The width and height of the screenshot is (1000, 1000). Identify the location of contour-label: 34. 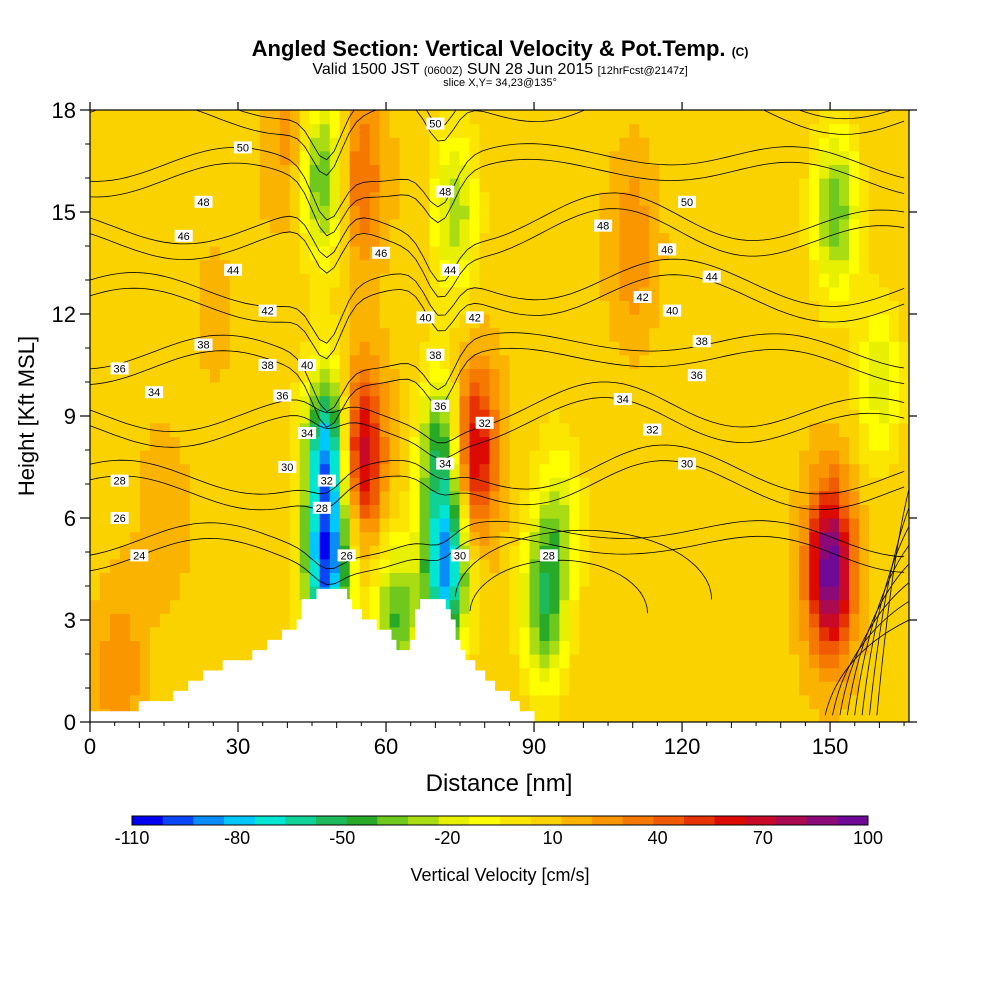
(445, 464).